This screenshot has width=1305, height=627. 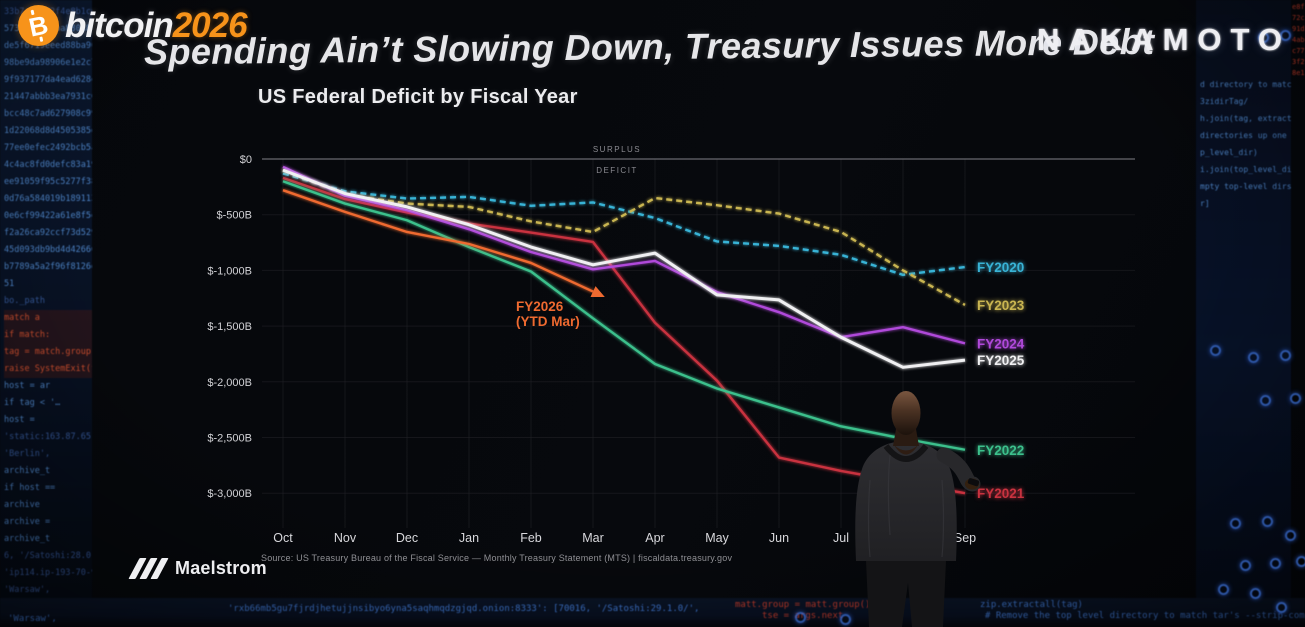 What do you see at coordinates (617, 149) in the screenshot?
I see `surplus-annotation: SURPLUS` at bounding box center [617, 149].